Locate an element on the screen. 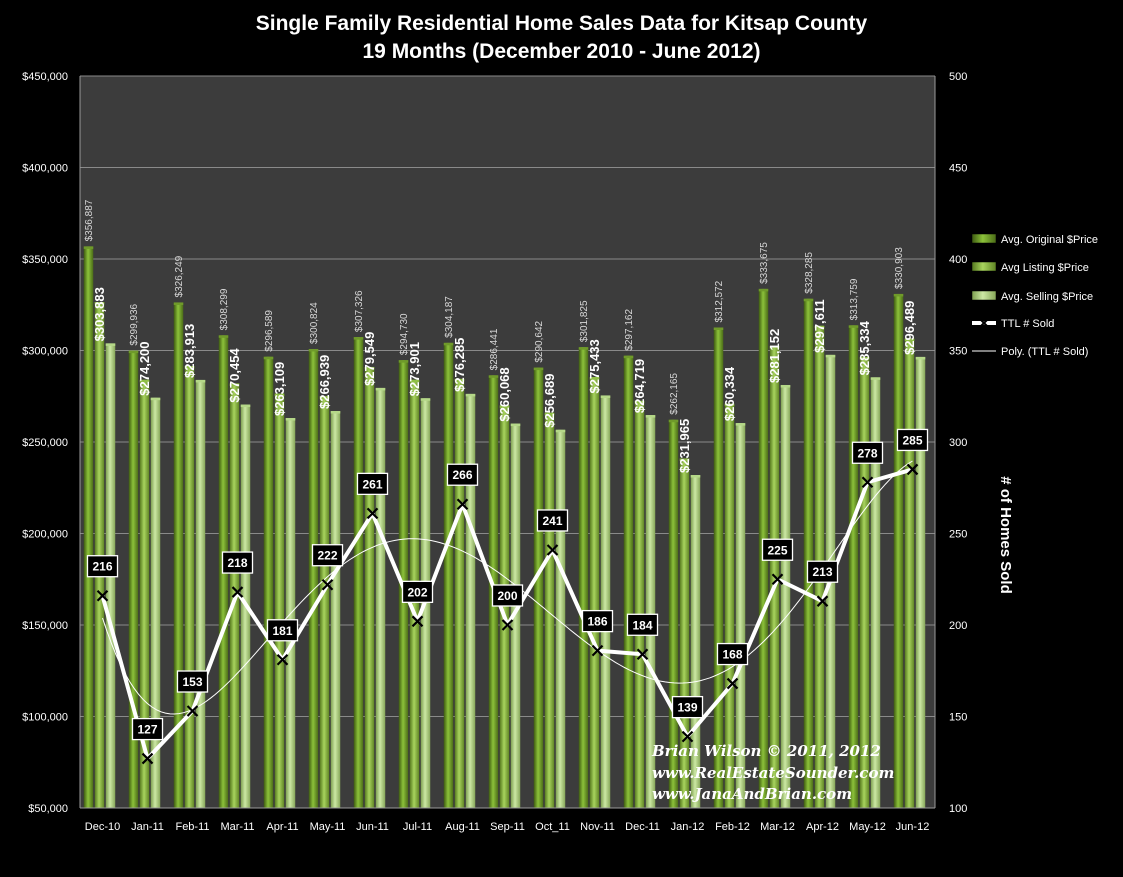 This screenshot has width=1123, height=877. x-tick: Jun-12 is located at coordinates (913, 827).